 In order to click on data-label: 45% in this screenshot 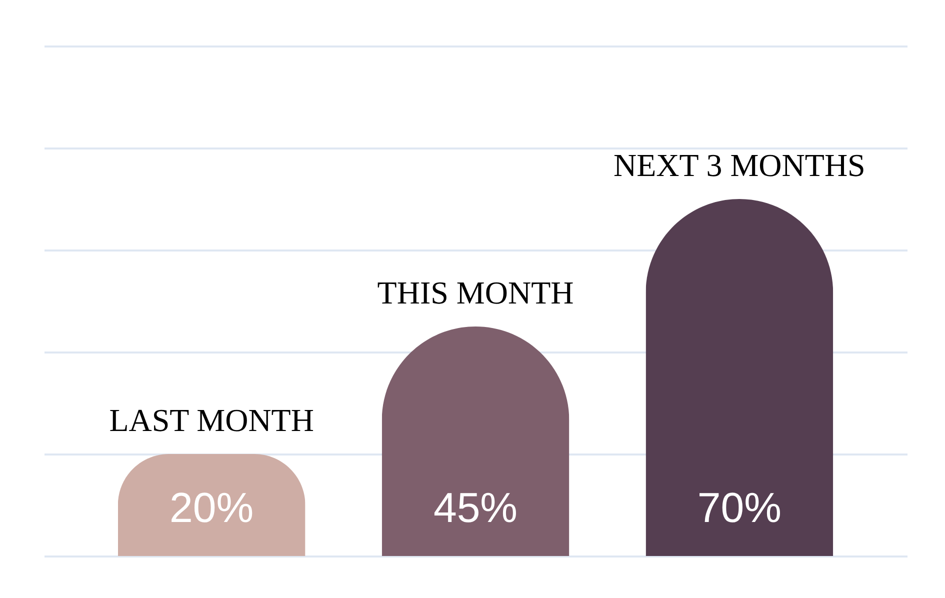, I will do `click(475, 507)`.